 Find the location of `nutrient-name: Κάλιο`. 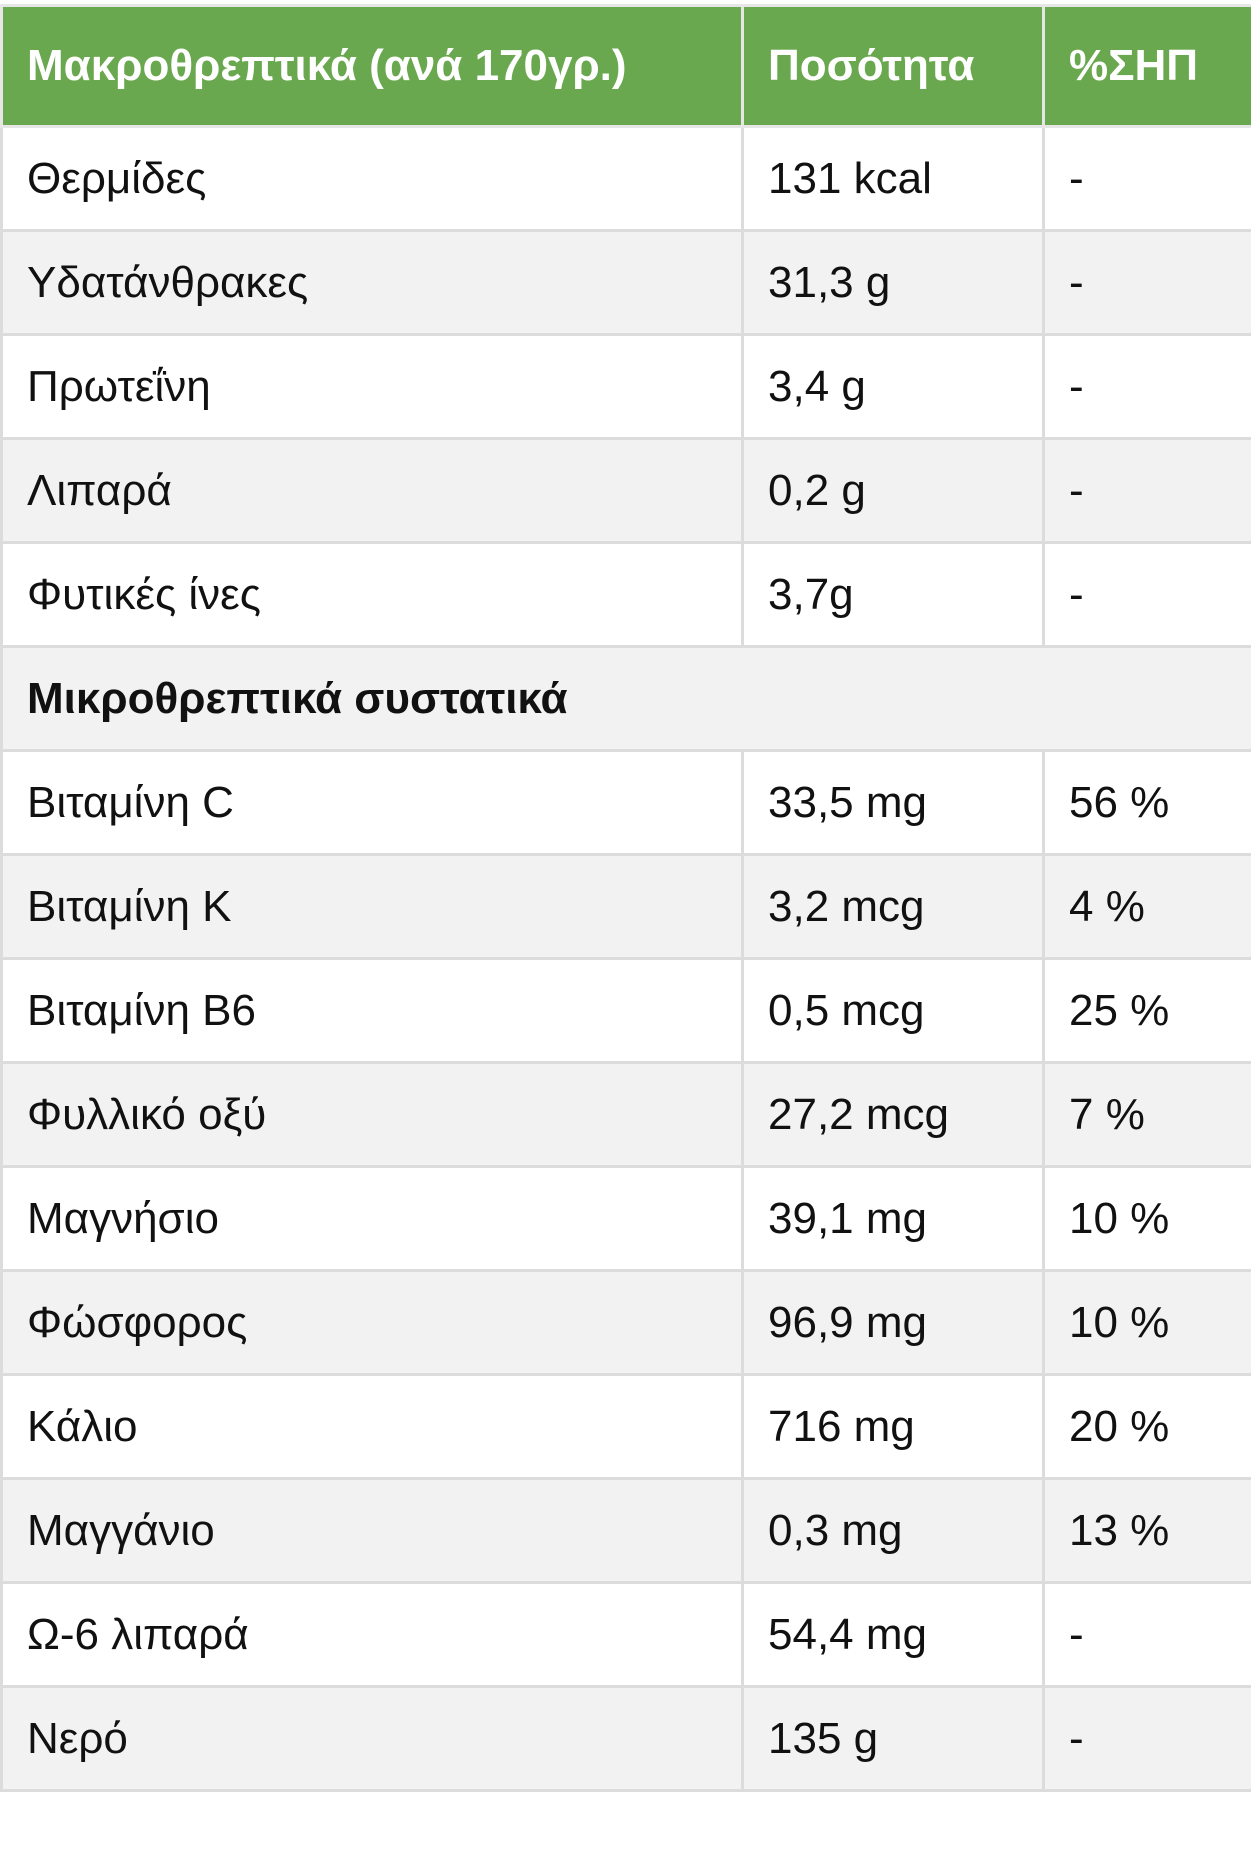

nutrient-name: Κάλιο is located at coordinates (372, 1427).